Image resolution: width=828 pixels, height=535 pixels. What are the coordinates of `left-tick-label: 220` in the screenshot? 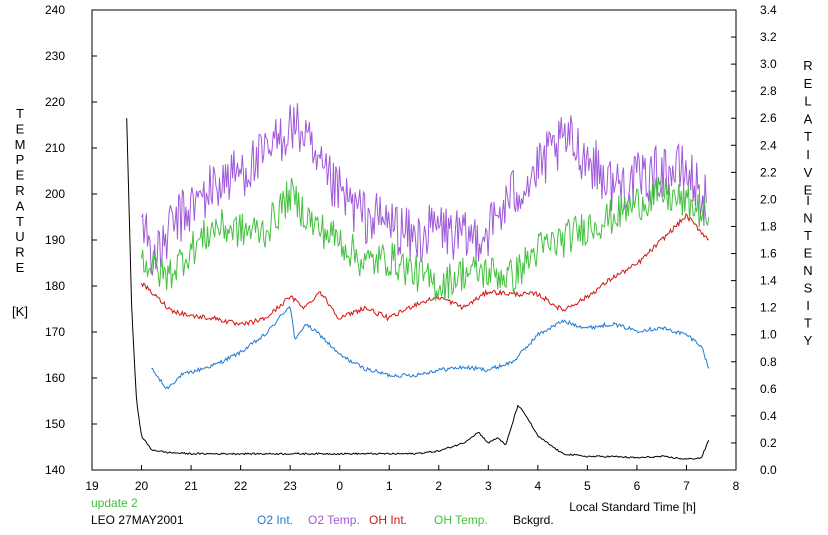 It's located at (55, 102).